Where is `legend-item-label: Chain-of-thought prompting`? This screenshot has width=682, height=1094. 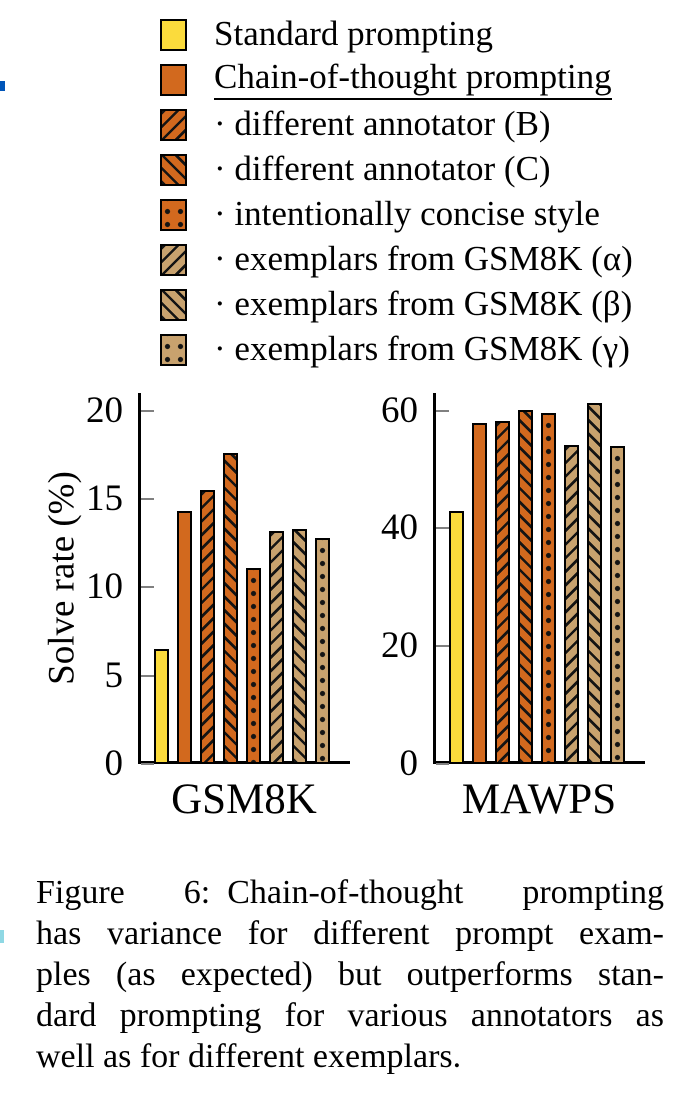
legend-item-label: Chain-of-thought prompting is located at coordinates (413, 79).